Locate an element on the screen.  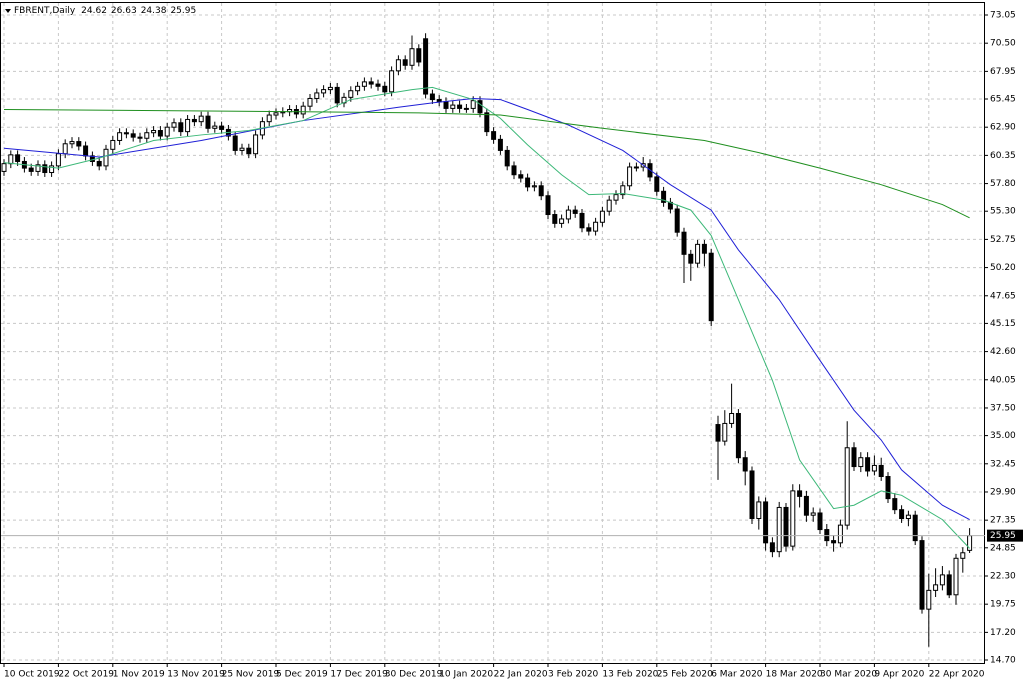
y-tick-label: 37.50 is located at coordinates (1003, 408).